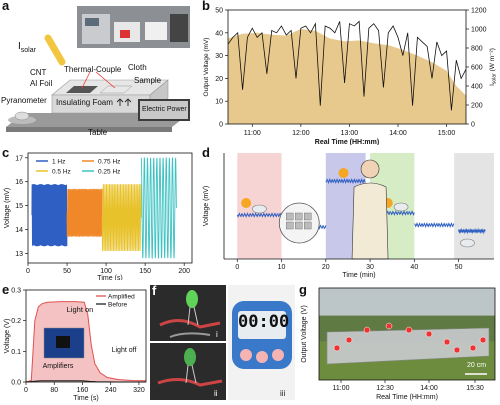 The image size is (500, 405). What do you see at coordinates (86, 342) in the screenshot?
I see `series-amplified` at bounding box center [86, 342].